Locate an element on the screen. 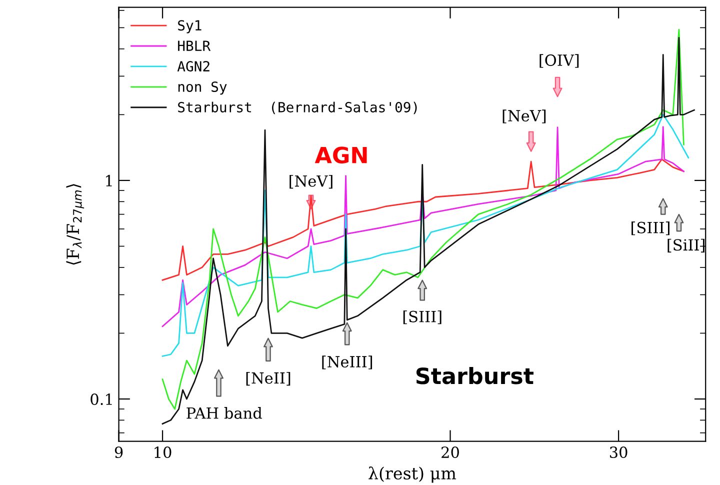 Image resolution: width=720 pixels, height=485 pixels. x-axis-title: λ(rest) μm is located at coordinates (412, 474).